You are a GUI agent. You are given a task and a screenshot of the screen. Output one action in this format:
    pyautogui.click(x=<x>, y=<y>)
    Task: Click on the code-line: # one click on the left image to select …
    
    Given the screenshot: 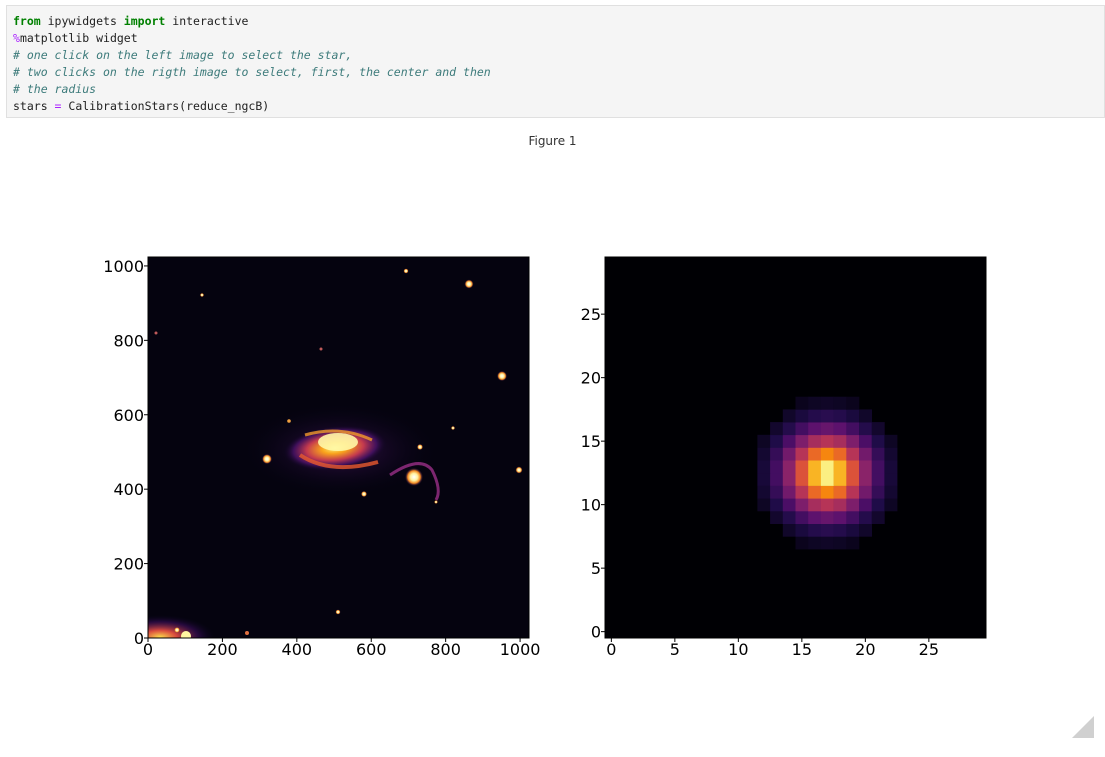 What is the action you would take?
    pyautogui.click(x=182, y=55)
    